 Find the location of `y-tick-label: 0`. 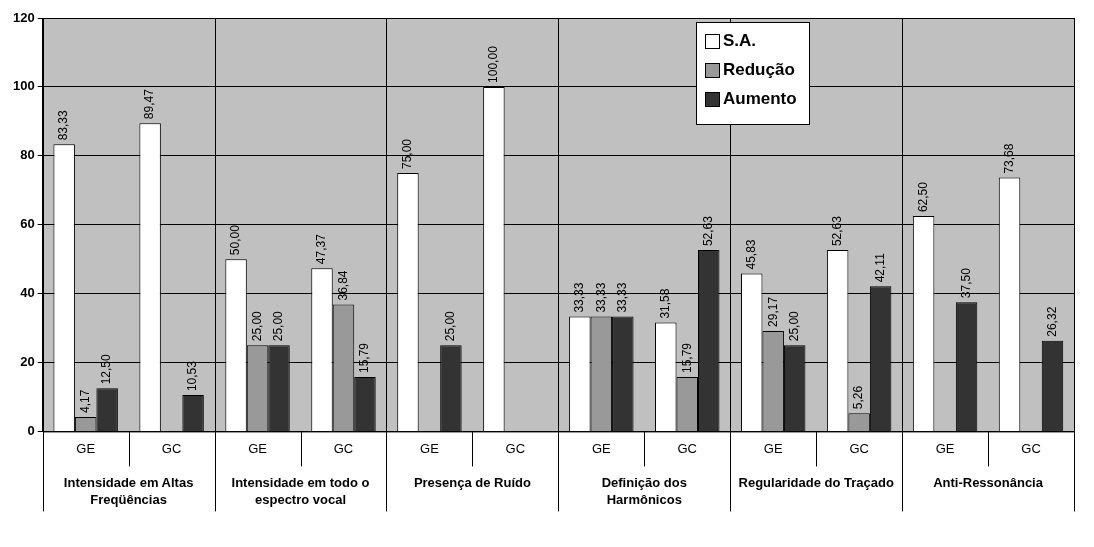

y-tick-label: 0 is located at coordinates (31, 430).